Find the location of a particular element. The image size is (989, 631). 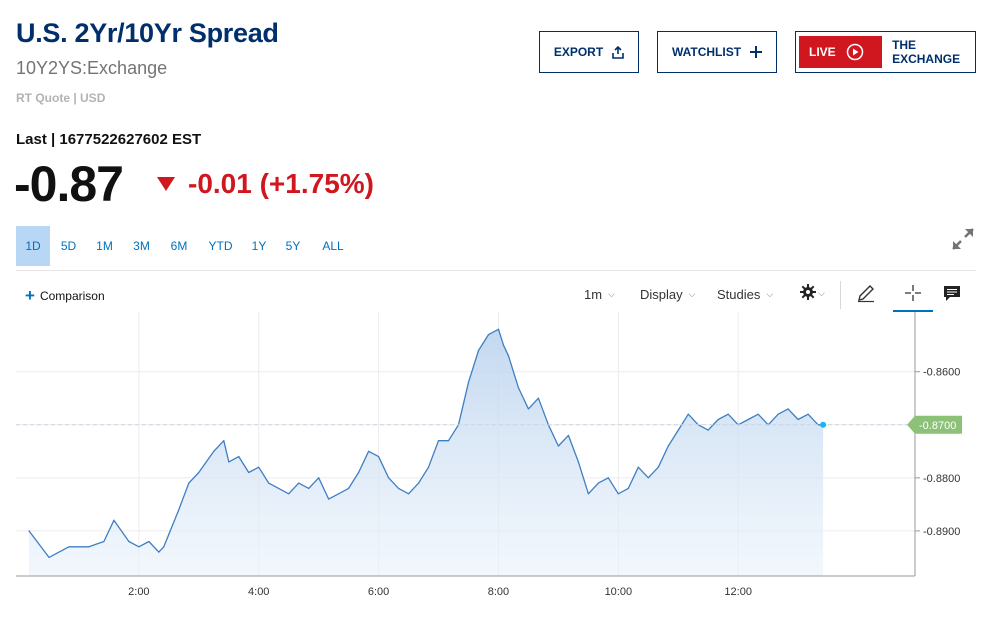

watchlist-button: WATCHLIST is located at coordinates (717, 52).